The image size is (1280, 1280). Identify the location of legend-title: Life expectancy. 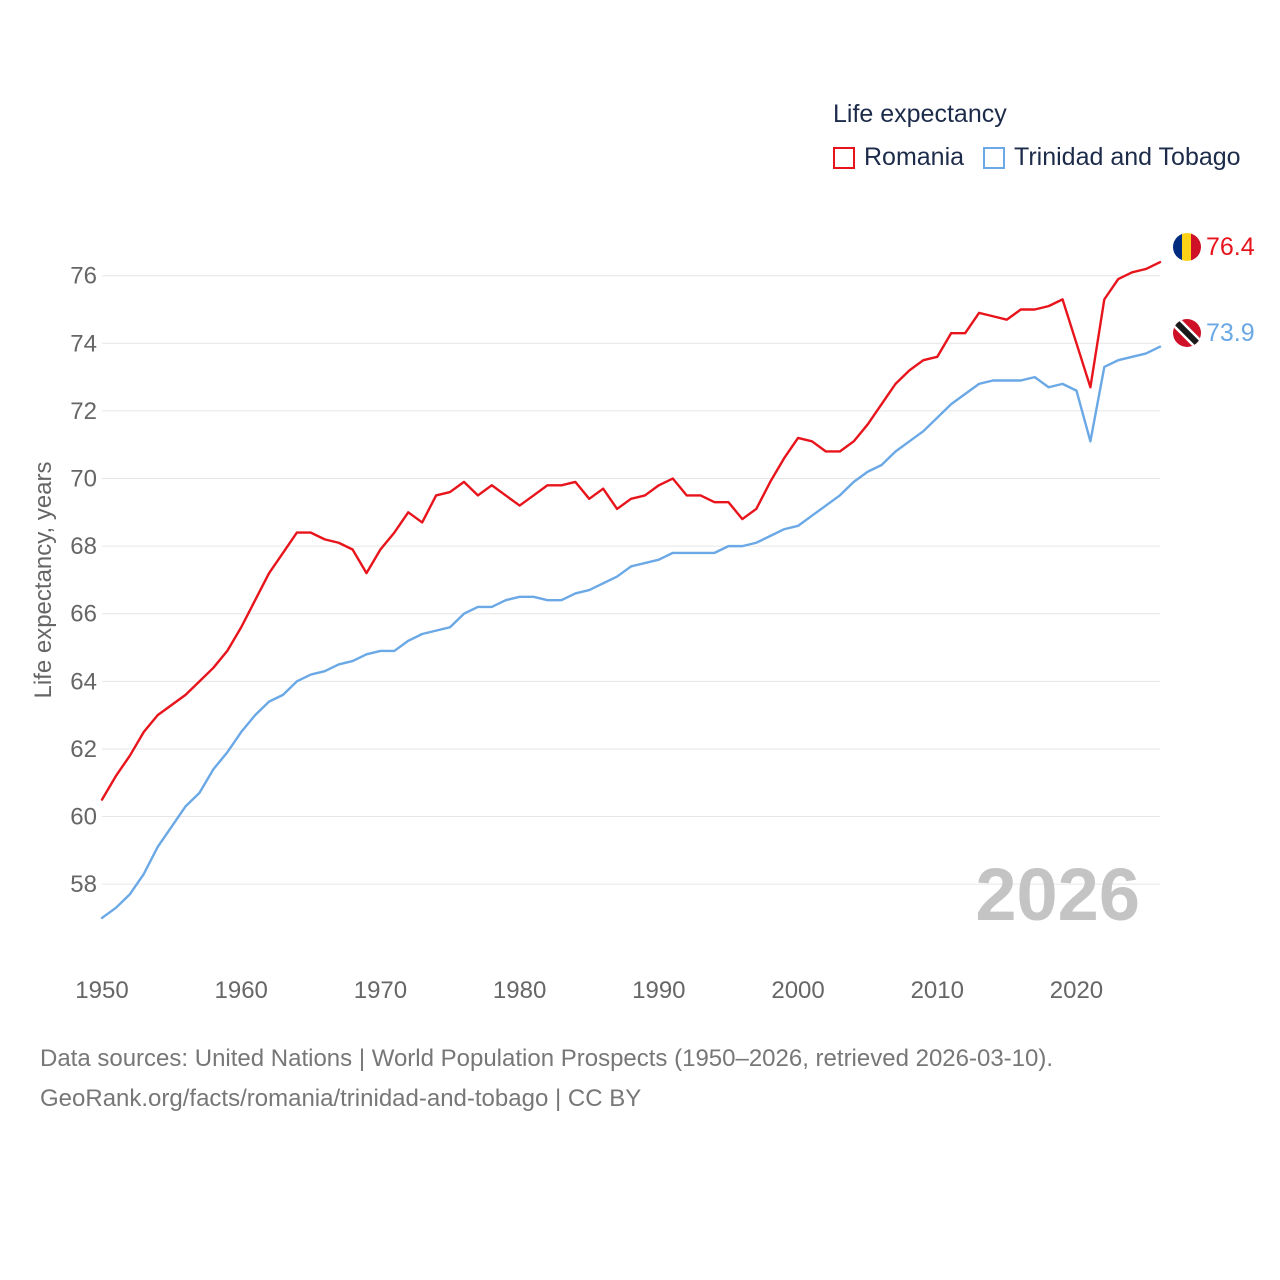
(920, 114).